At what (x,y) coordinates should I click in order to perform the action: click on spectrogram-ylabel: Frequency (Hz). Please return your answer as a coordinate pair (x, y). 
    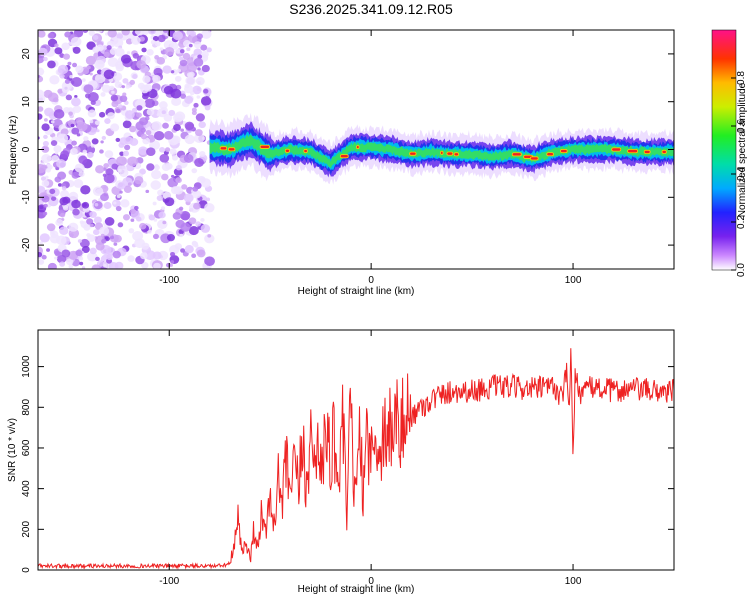
    Looking at the image, I should click on (13, 150).